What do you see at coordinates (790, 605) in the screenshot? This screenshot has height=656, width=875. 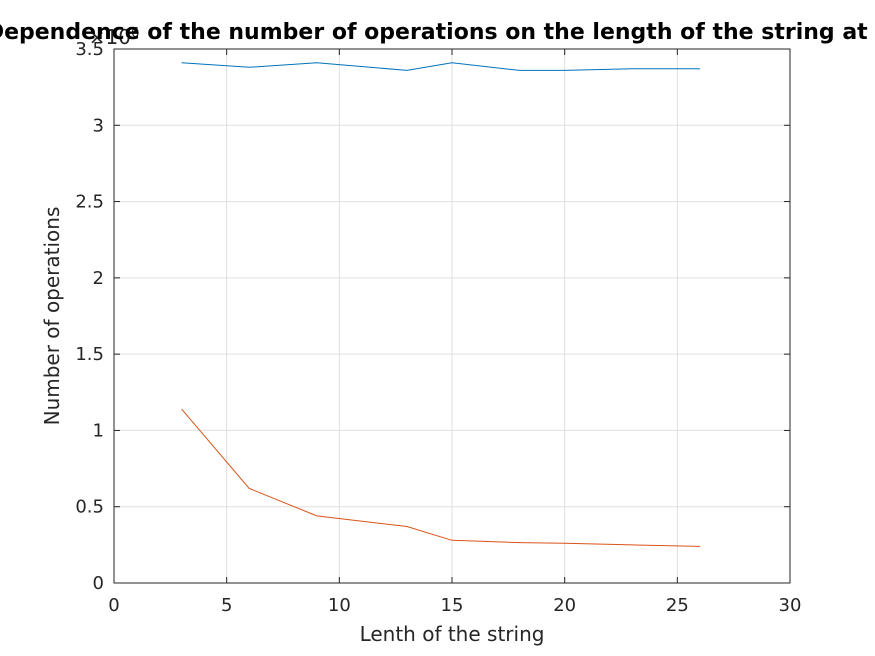 I see `x-tick-label: 30` at bounding box center [790, 605].